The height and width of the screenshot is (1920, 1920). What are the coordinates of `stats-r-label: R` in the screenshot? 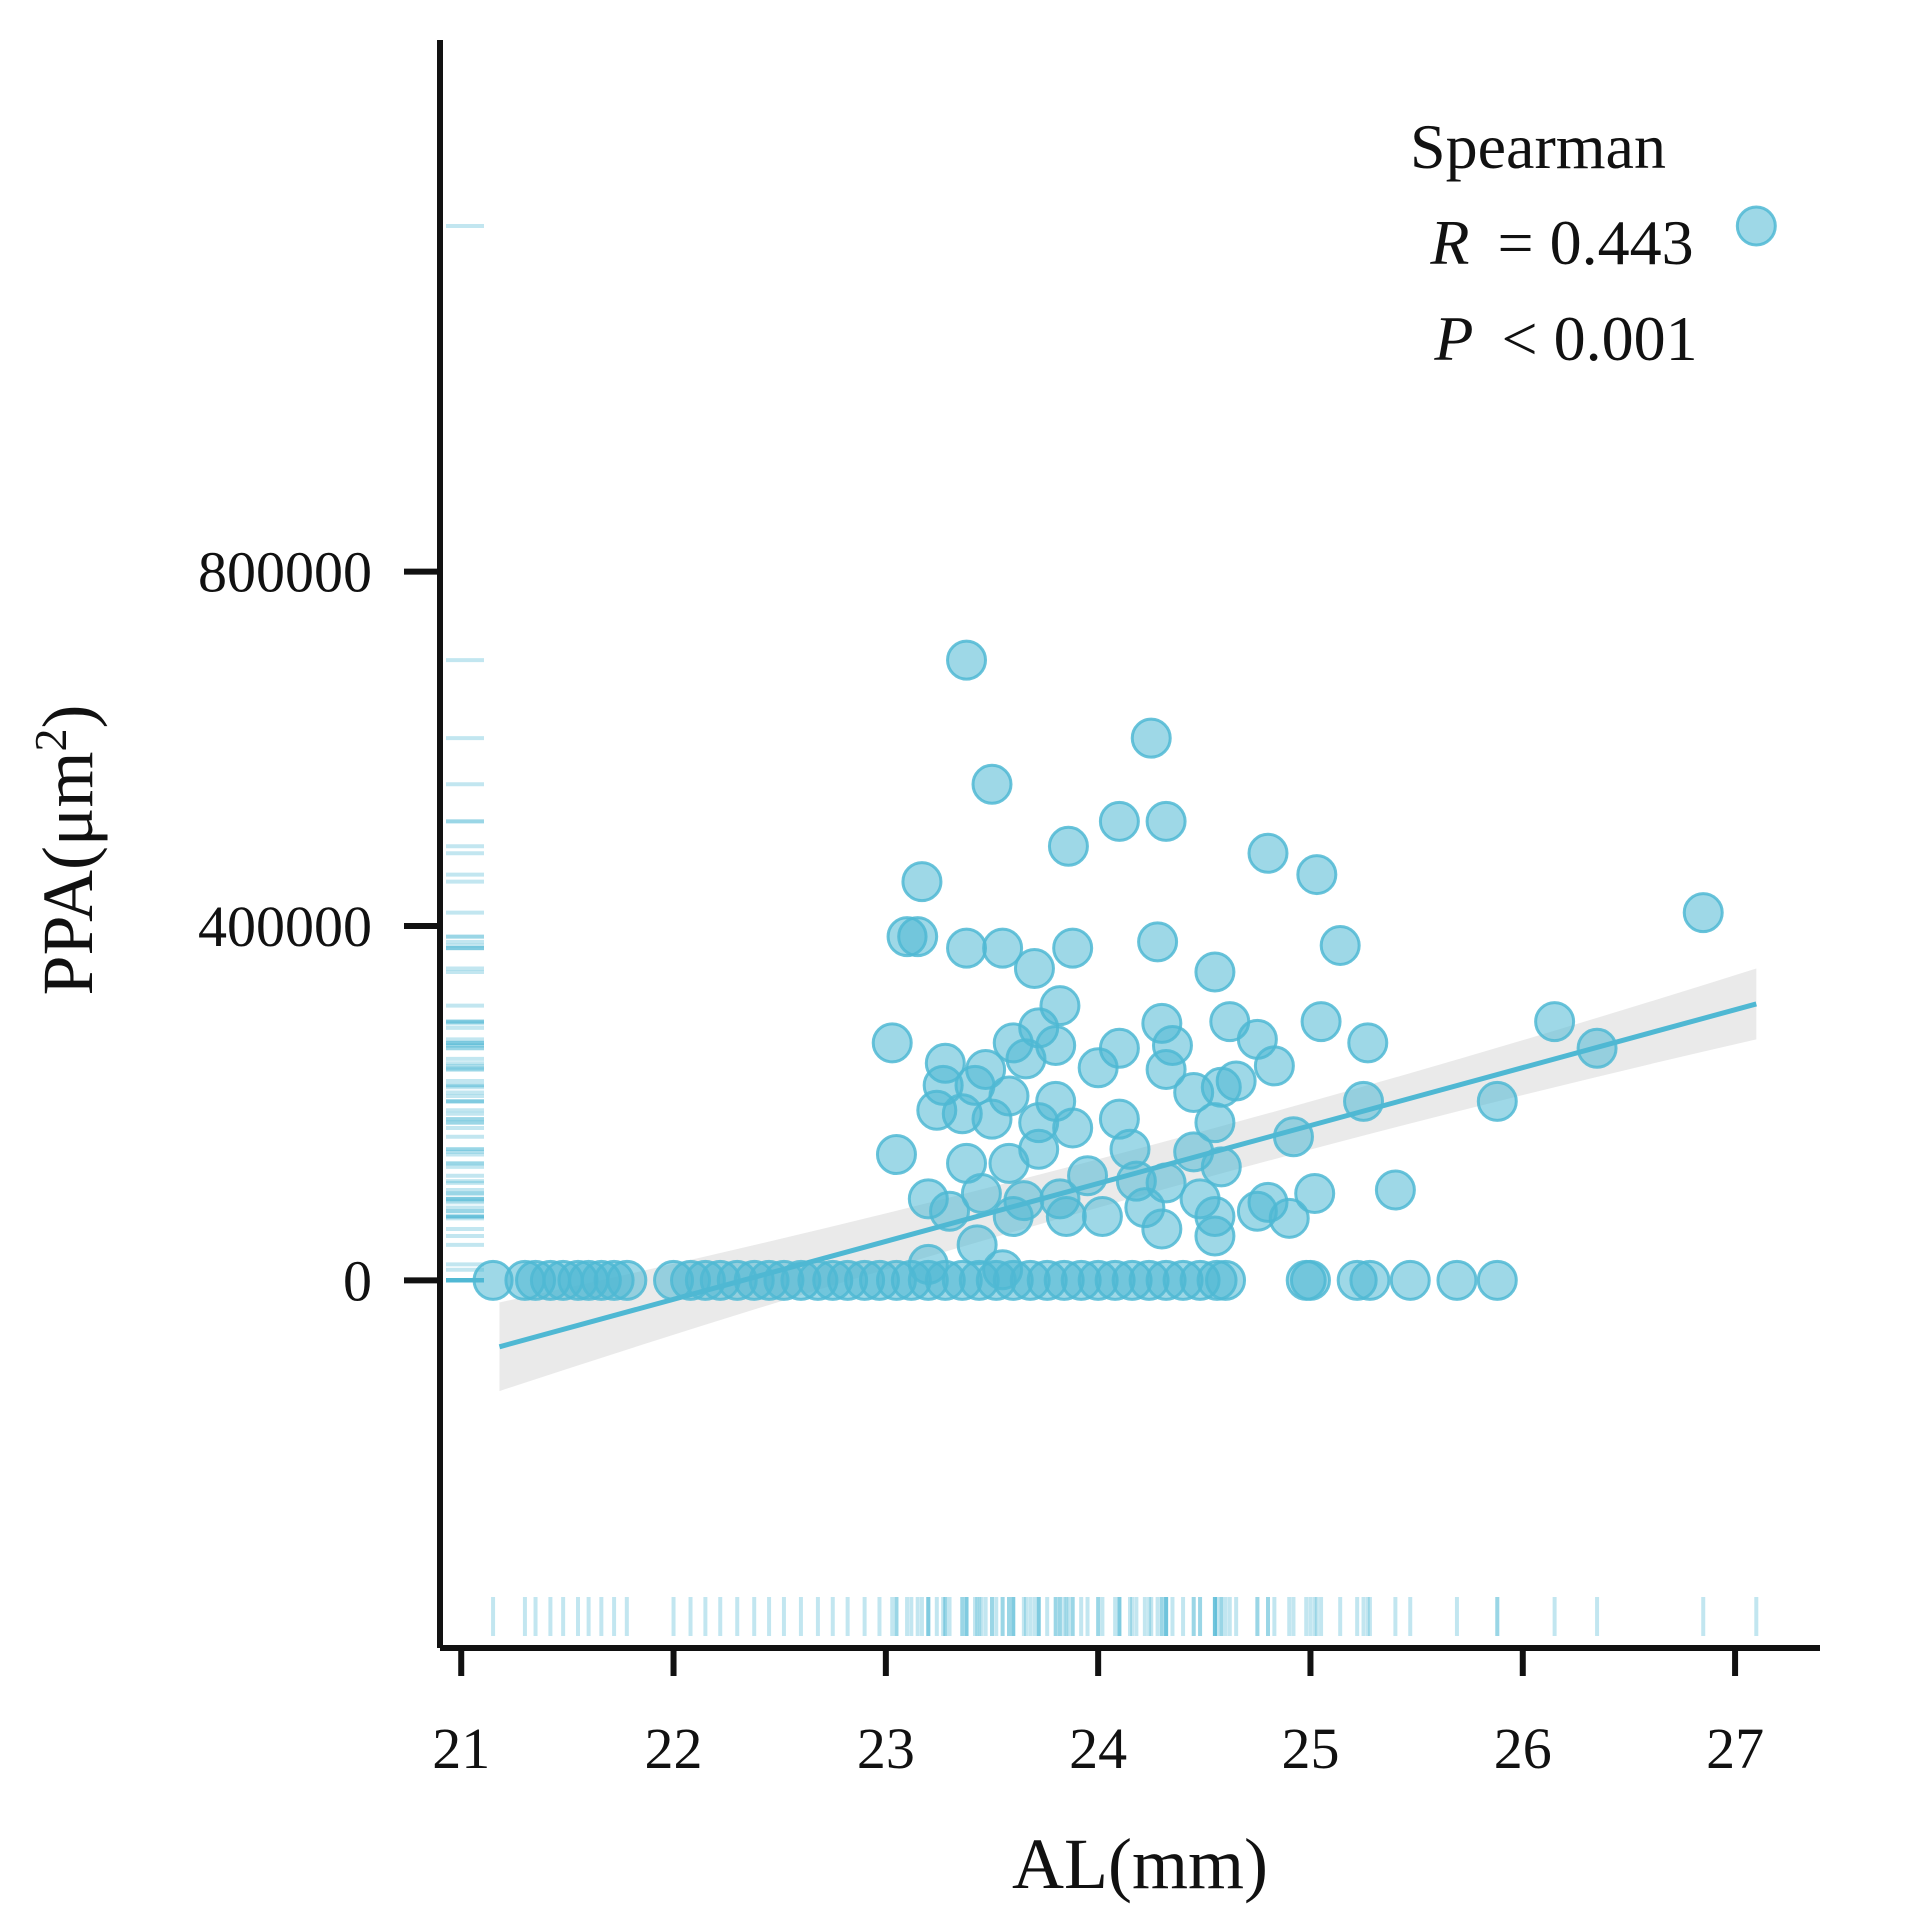 It's located at (1449, 242).